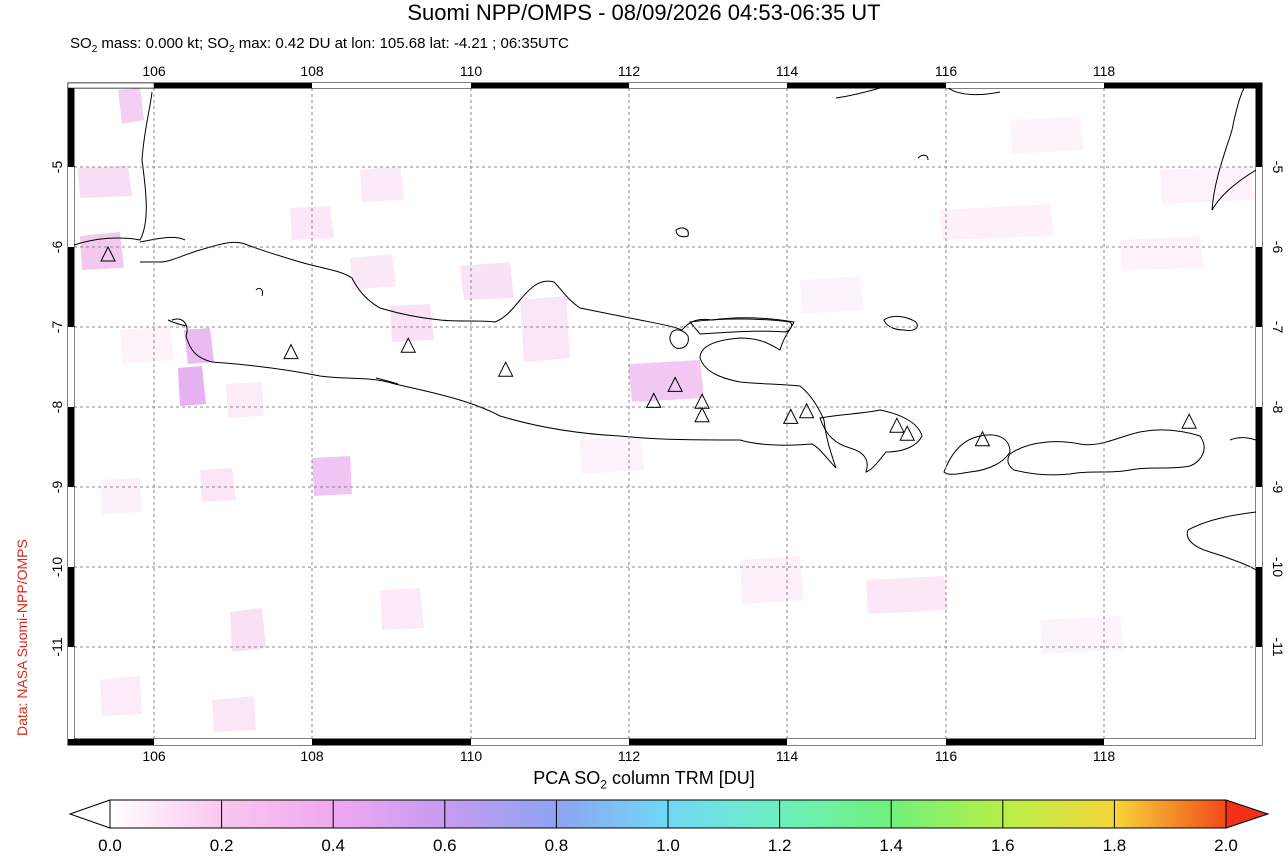 This screenshot has height=856, width=1288. Describe the element at coordinates (556, 845) in the screenshot. I see `colorbar-tick-label: 0.8` at that location.